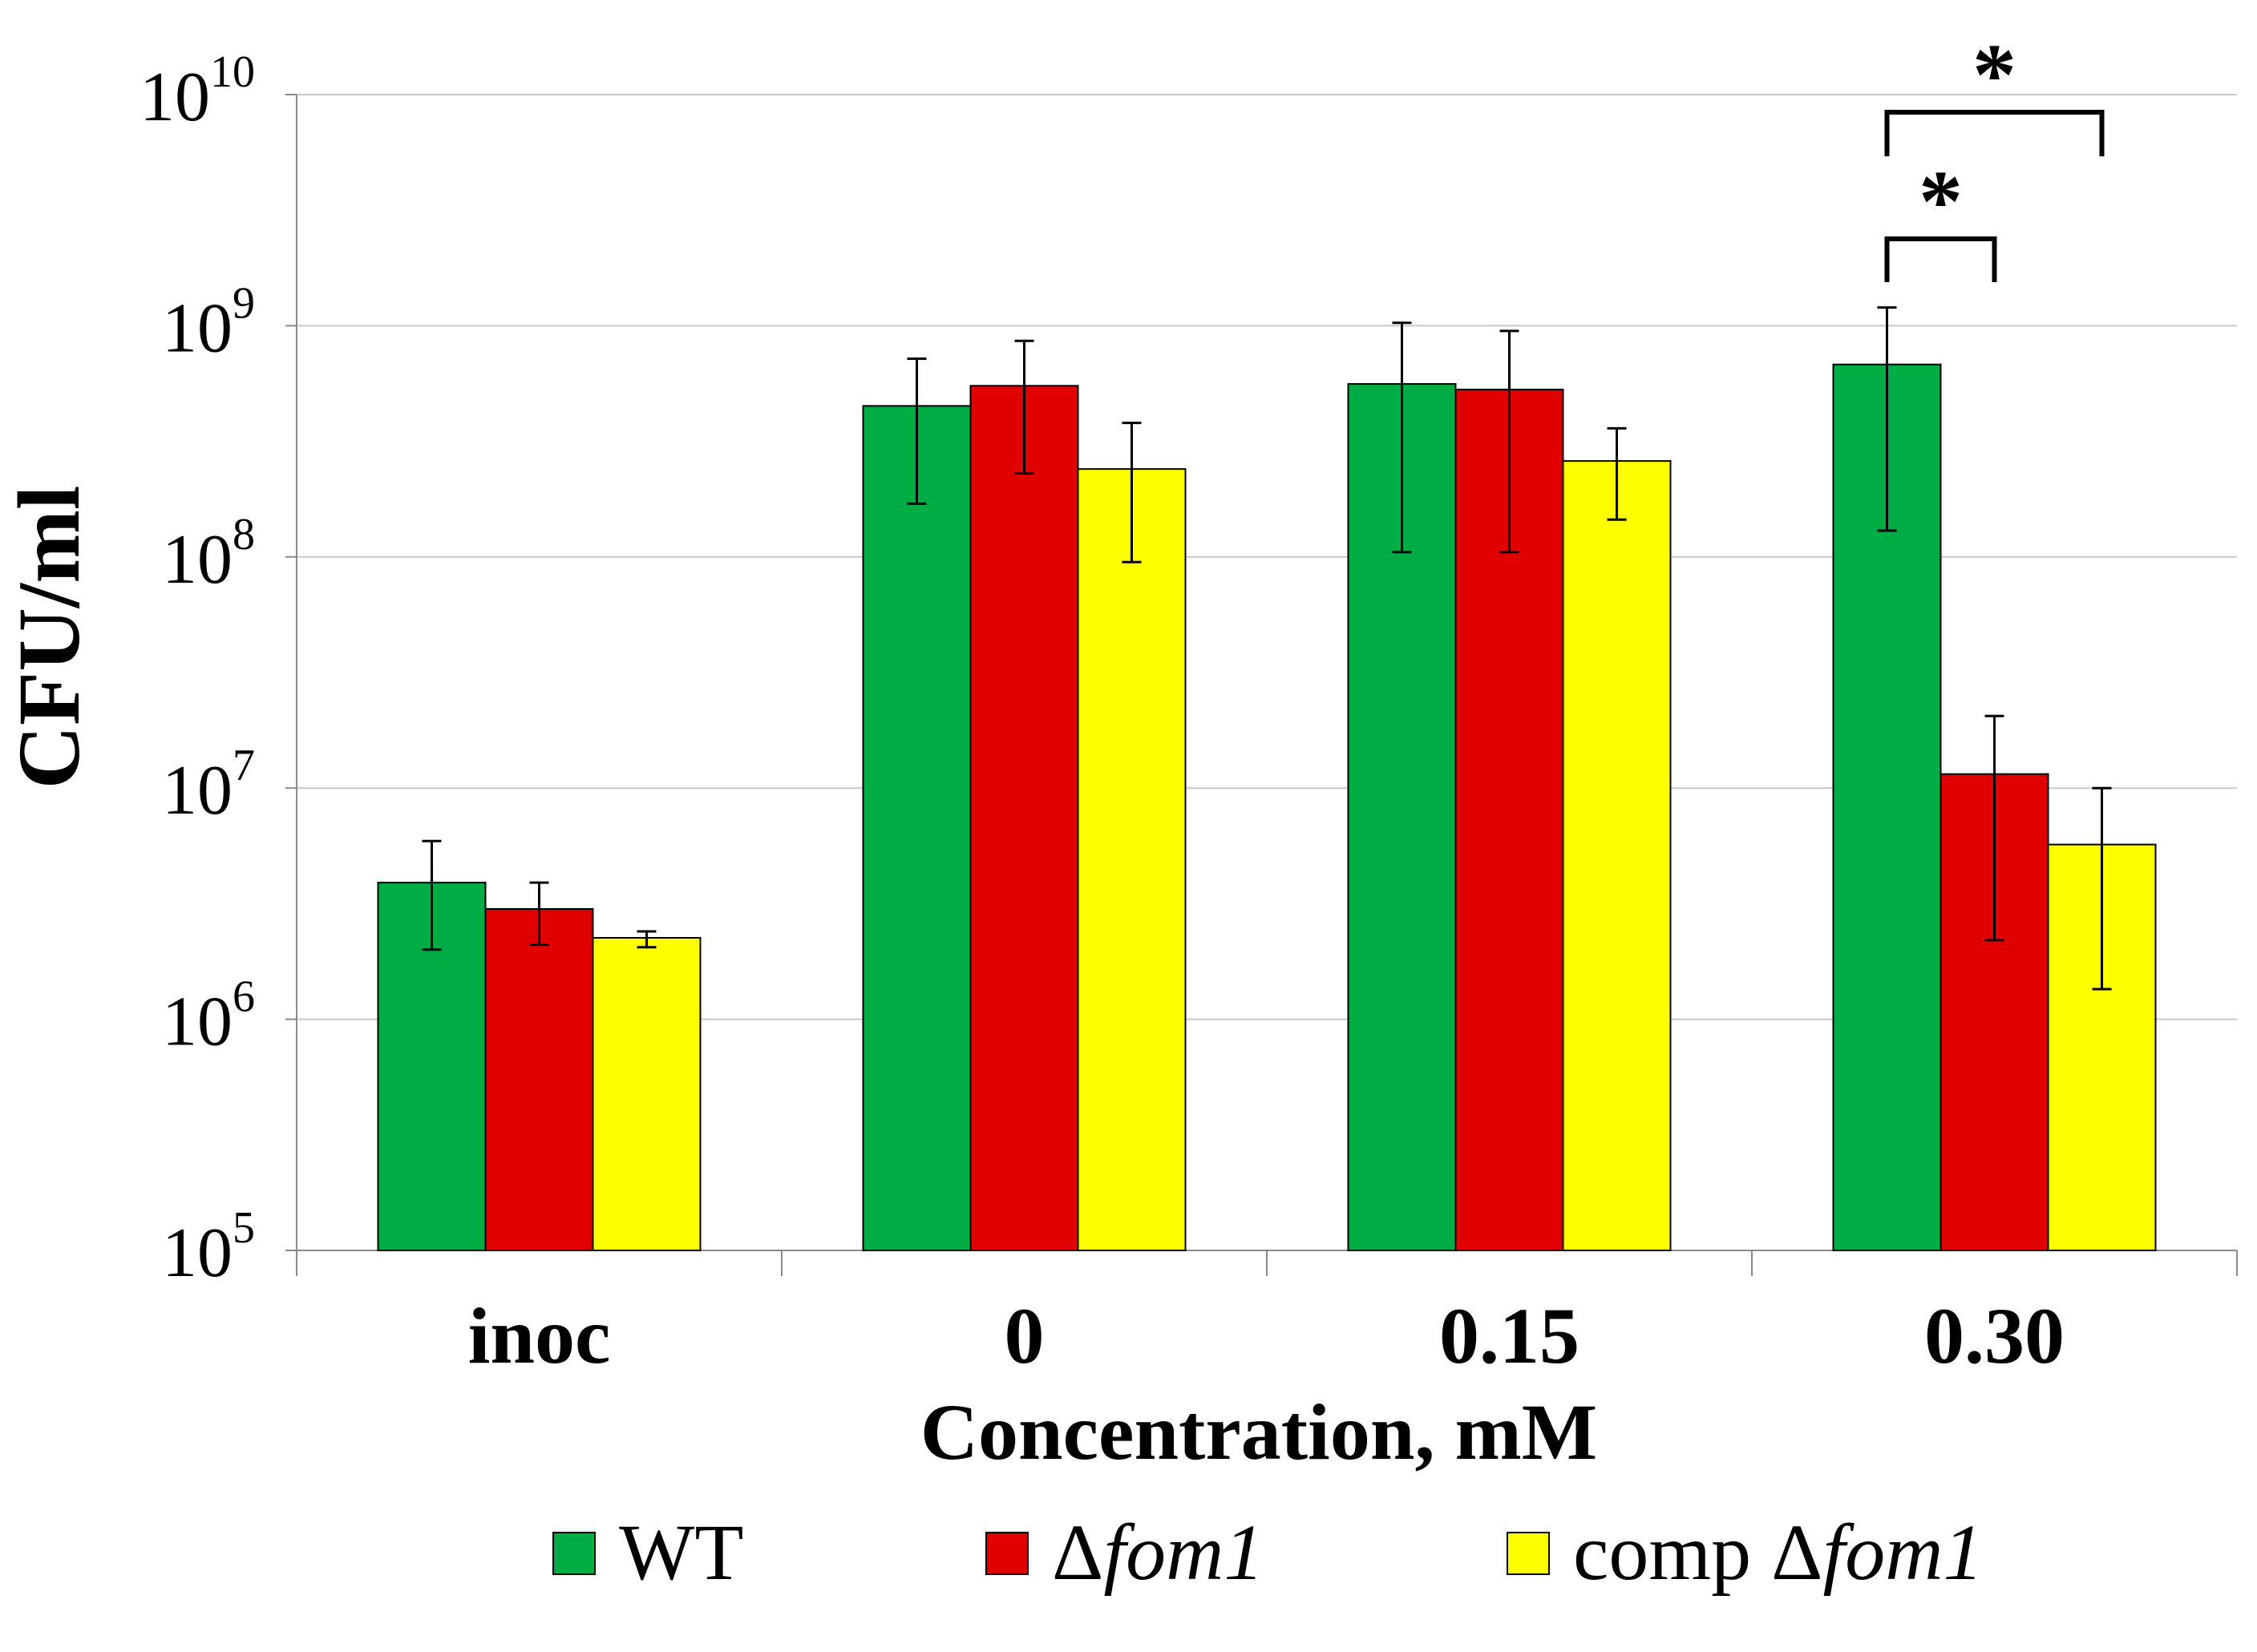 Image resolution: width=2257 pixels, height=1652 pixels. I want to click on y-tick-label: 10¹⁰, so click(197, 91).